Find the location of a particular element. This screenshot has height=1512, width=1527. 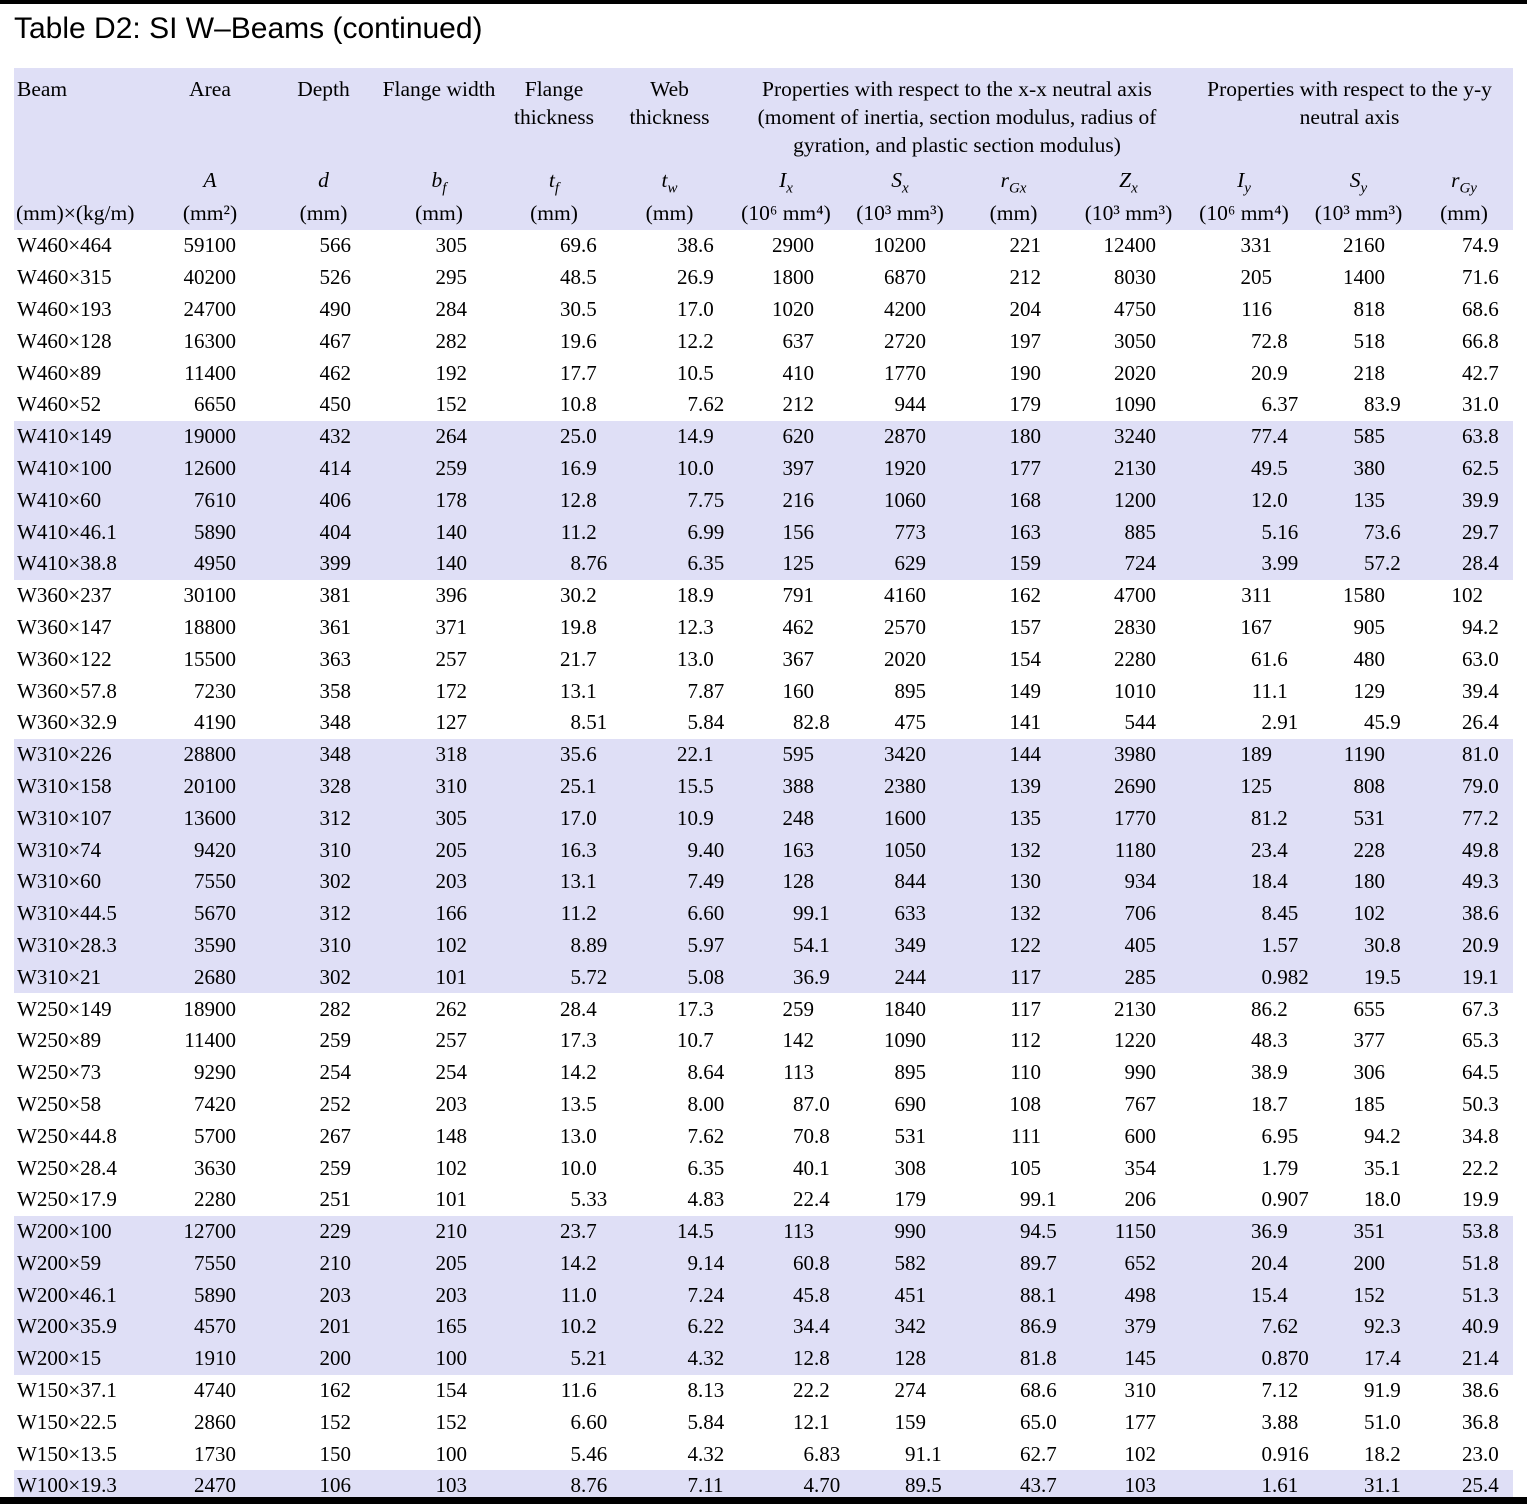

cell-rGx: 135 is located at coordinates (1013, 818).